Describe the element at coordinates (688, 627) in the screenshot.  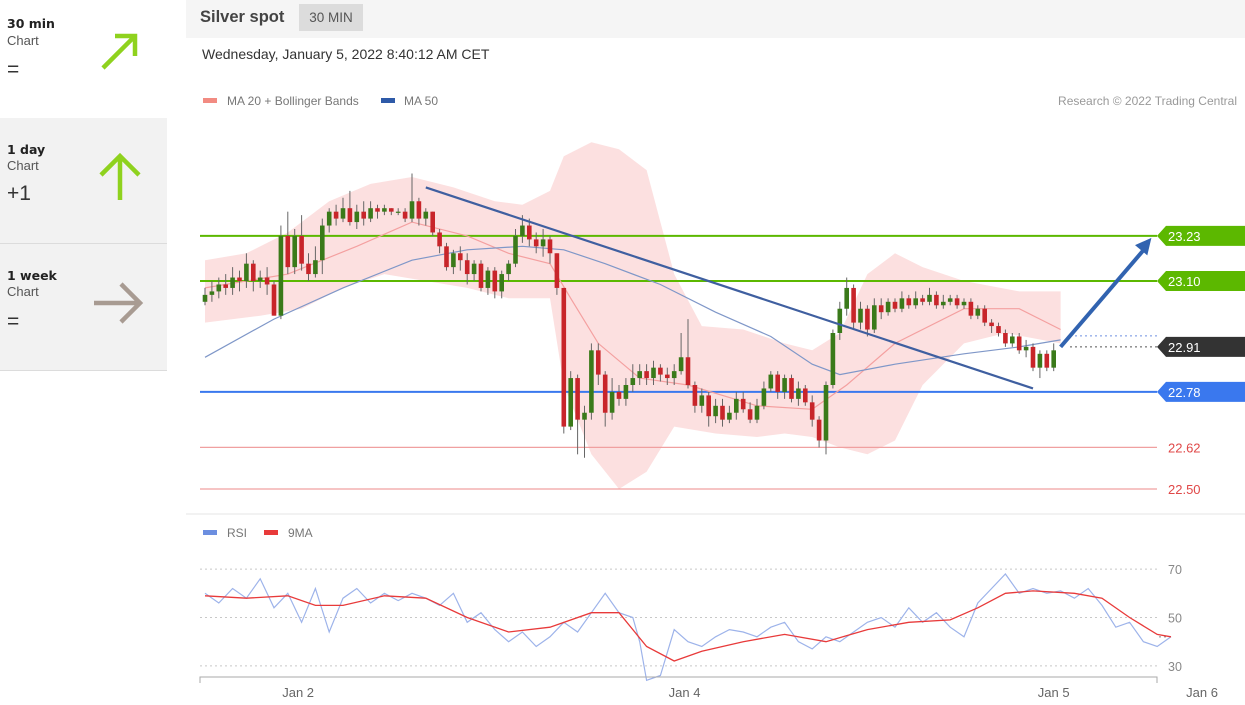
I see `rsi-line` at that location.